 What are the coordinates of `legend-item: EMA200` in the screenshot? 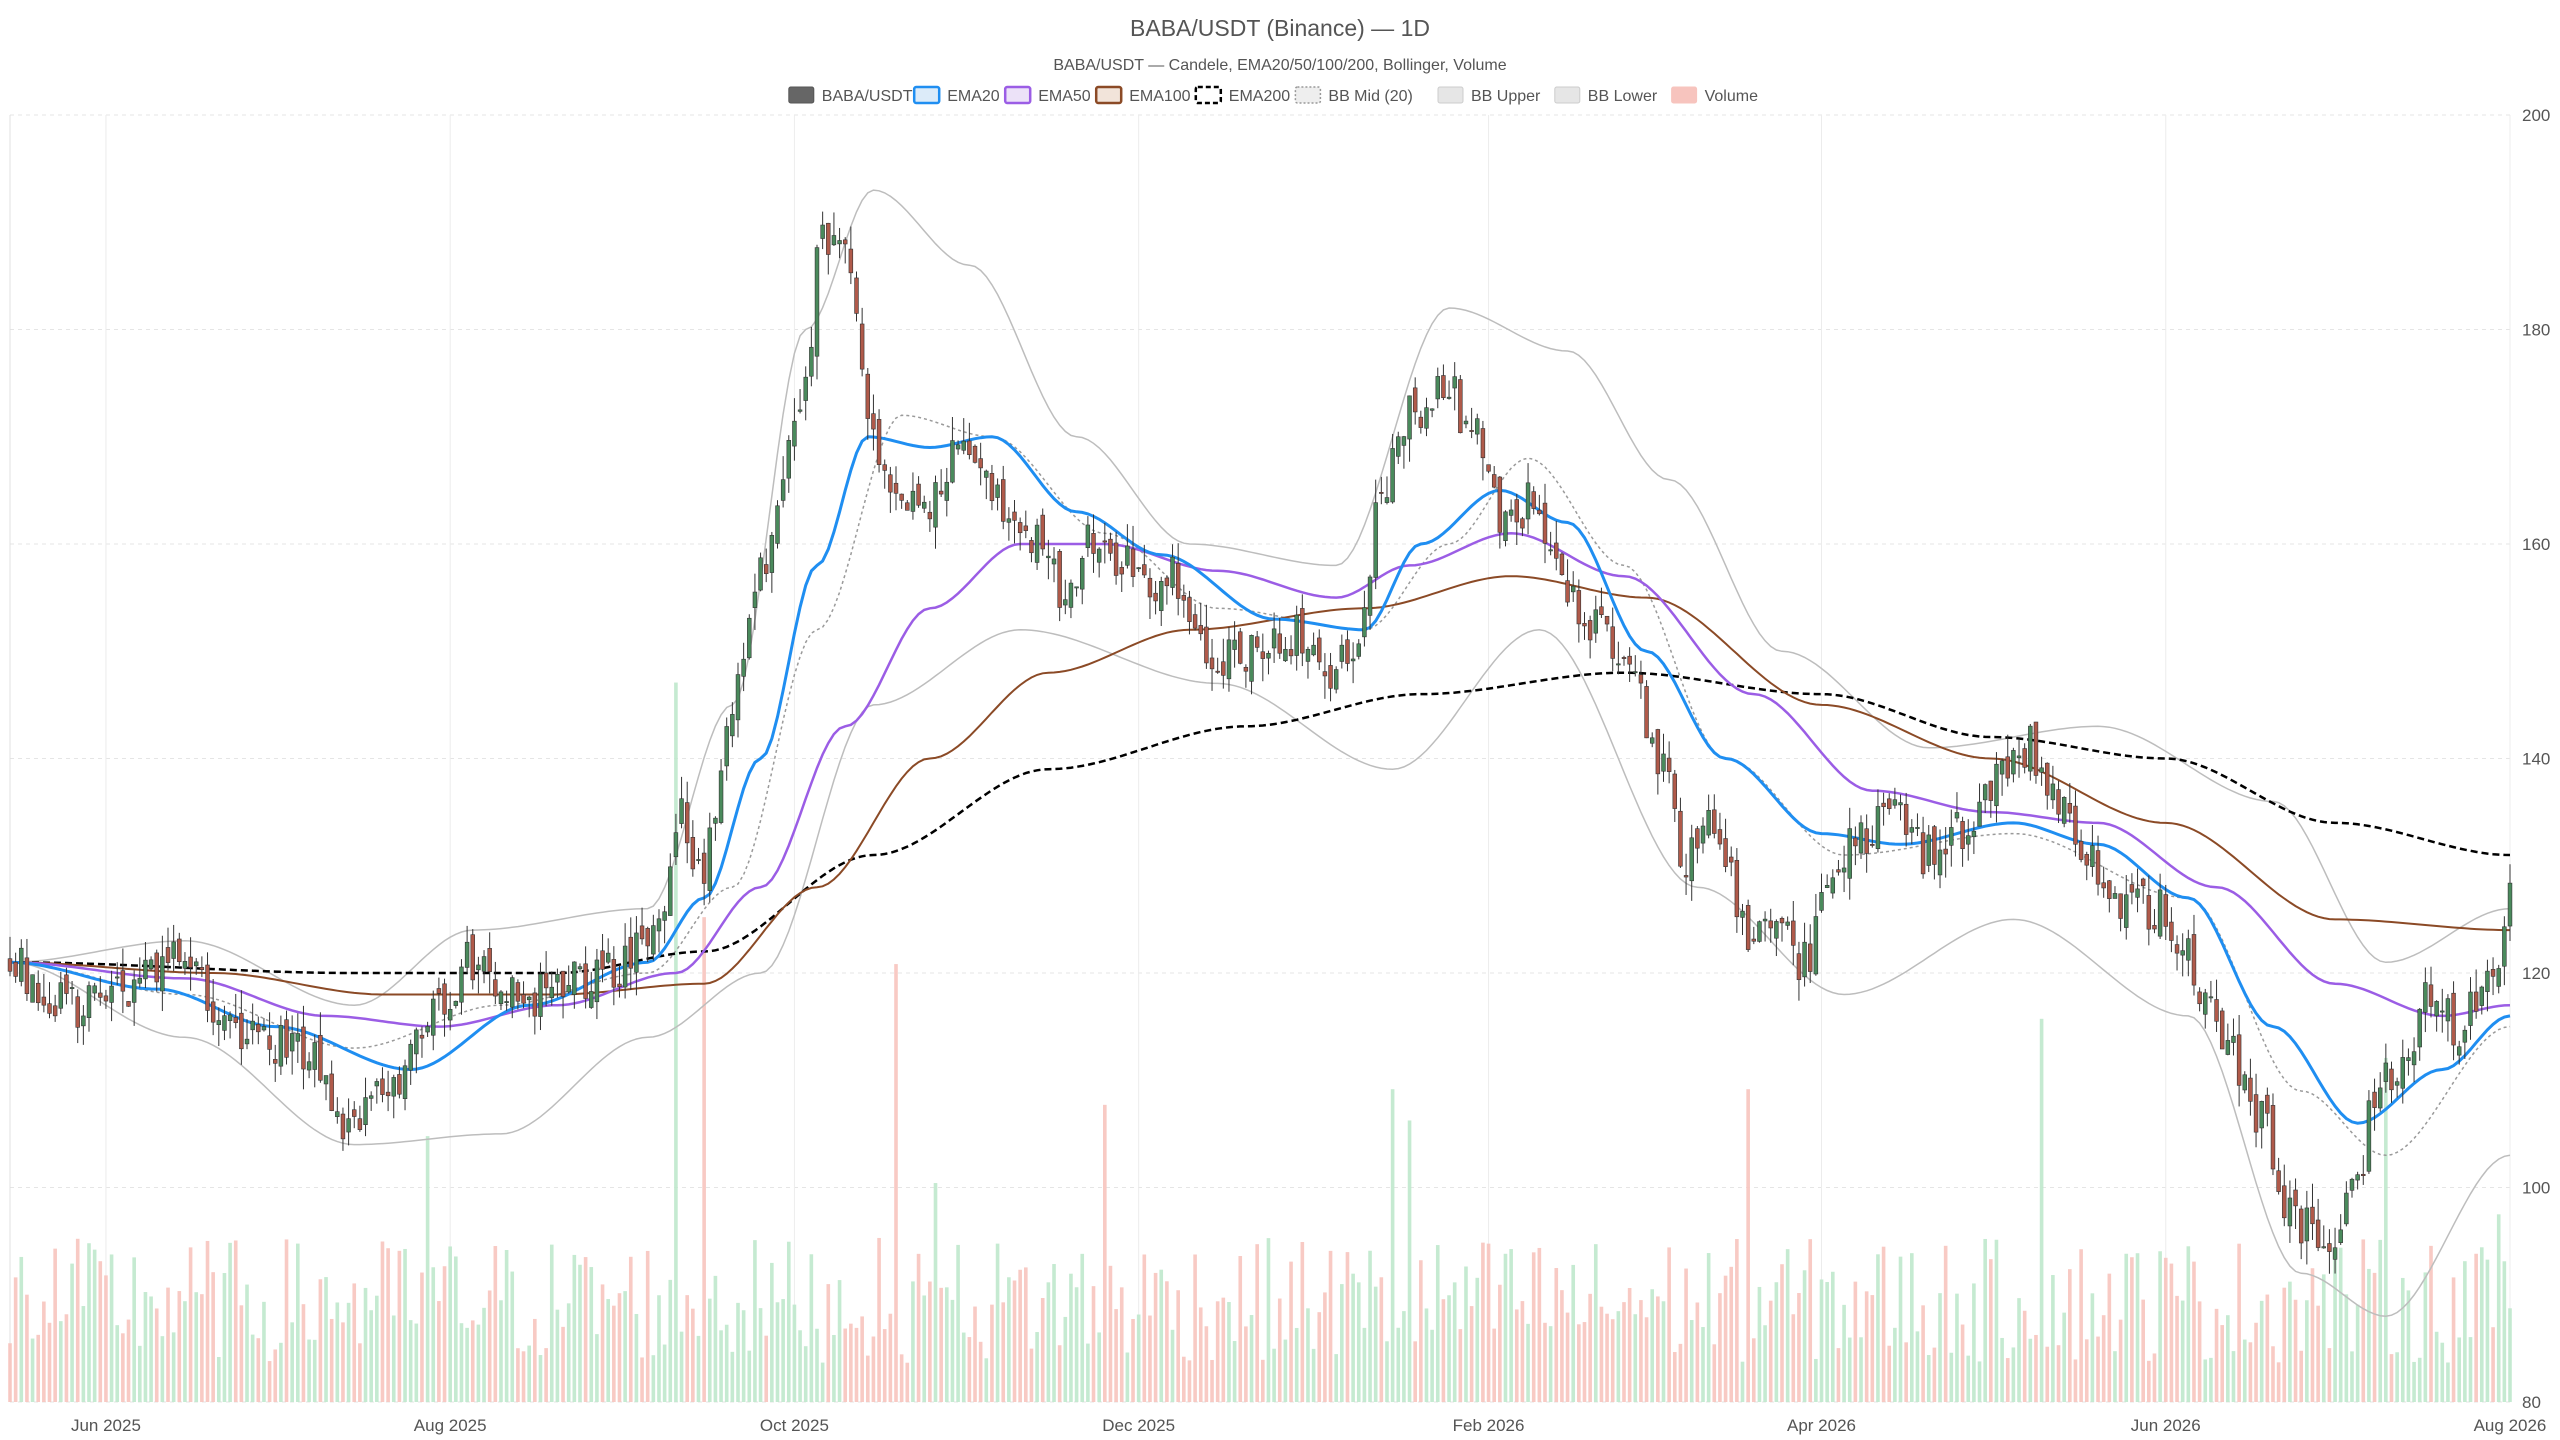 It's located at (1242, 95).